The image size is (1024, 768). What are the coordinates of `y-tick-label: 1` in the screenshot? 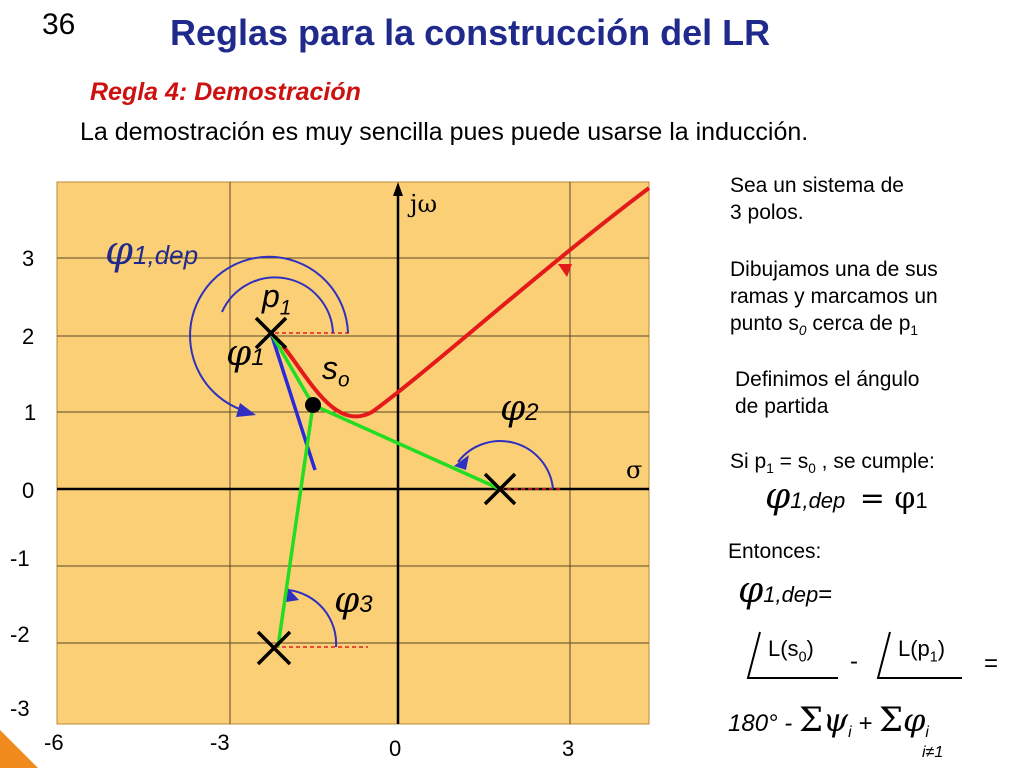 It's located at (30, 412).